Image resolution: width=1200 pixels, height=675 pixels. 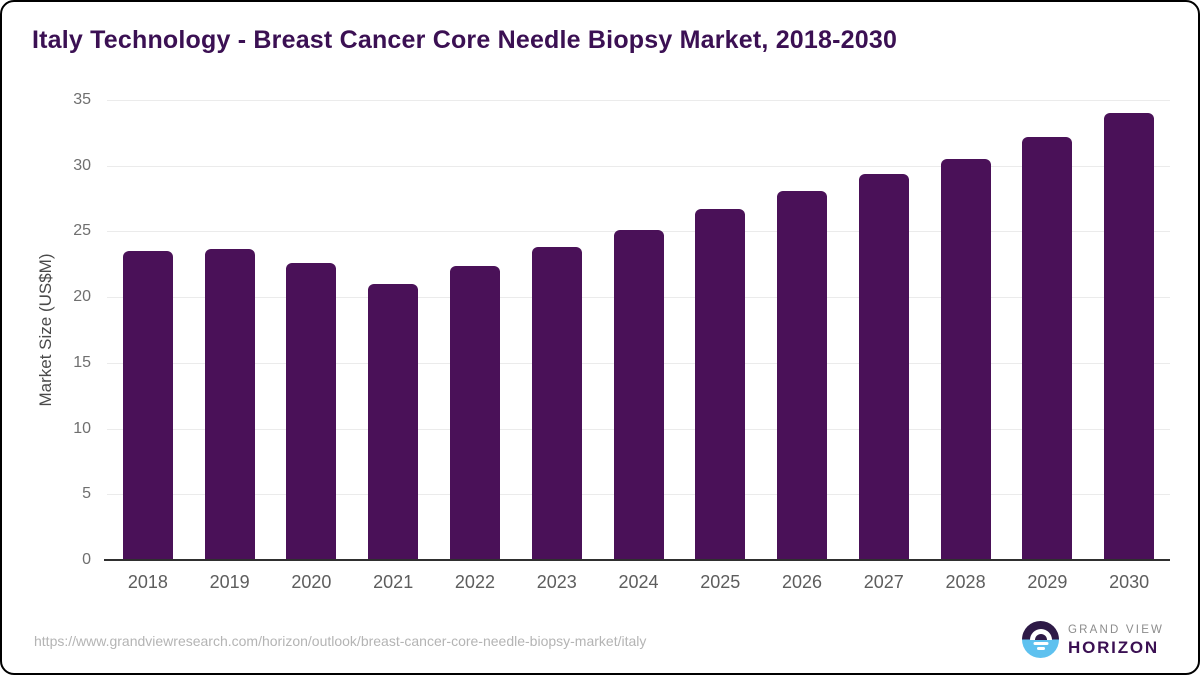 I want to click on x-tick-label-2030: 2030, so click(x=1129, y=582).